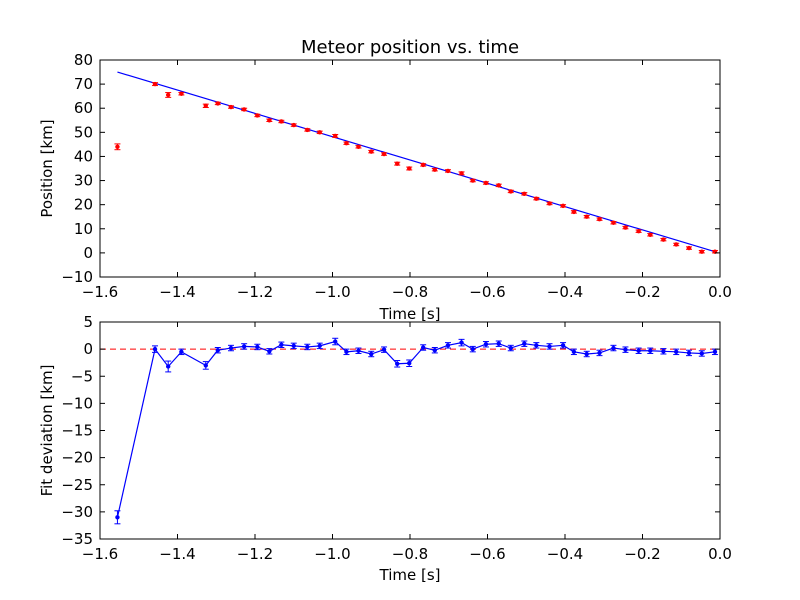 The image size is (800, 600). Describe the element at coordinates (88, 322) in the screenshot. I see `deviation-plot-y-tick-label: 5` at that location.